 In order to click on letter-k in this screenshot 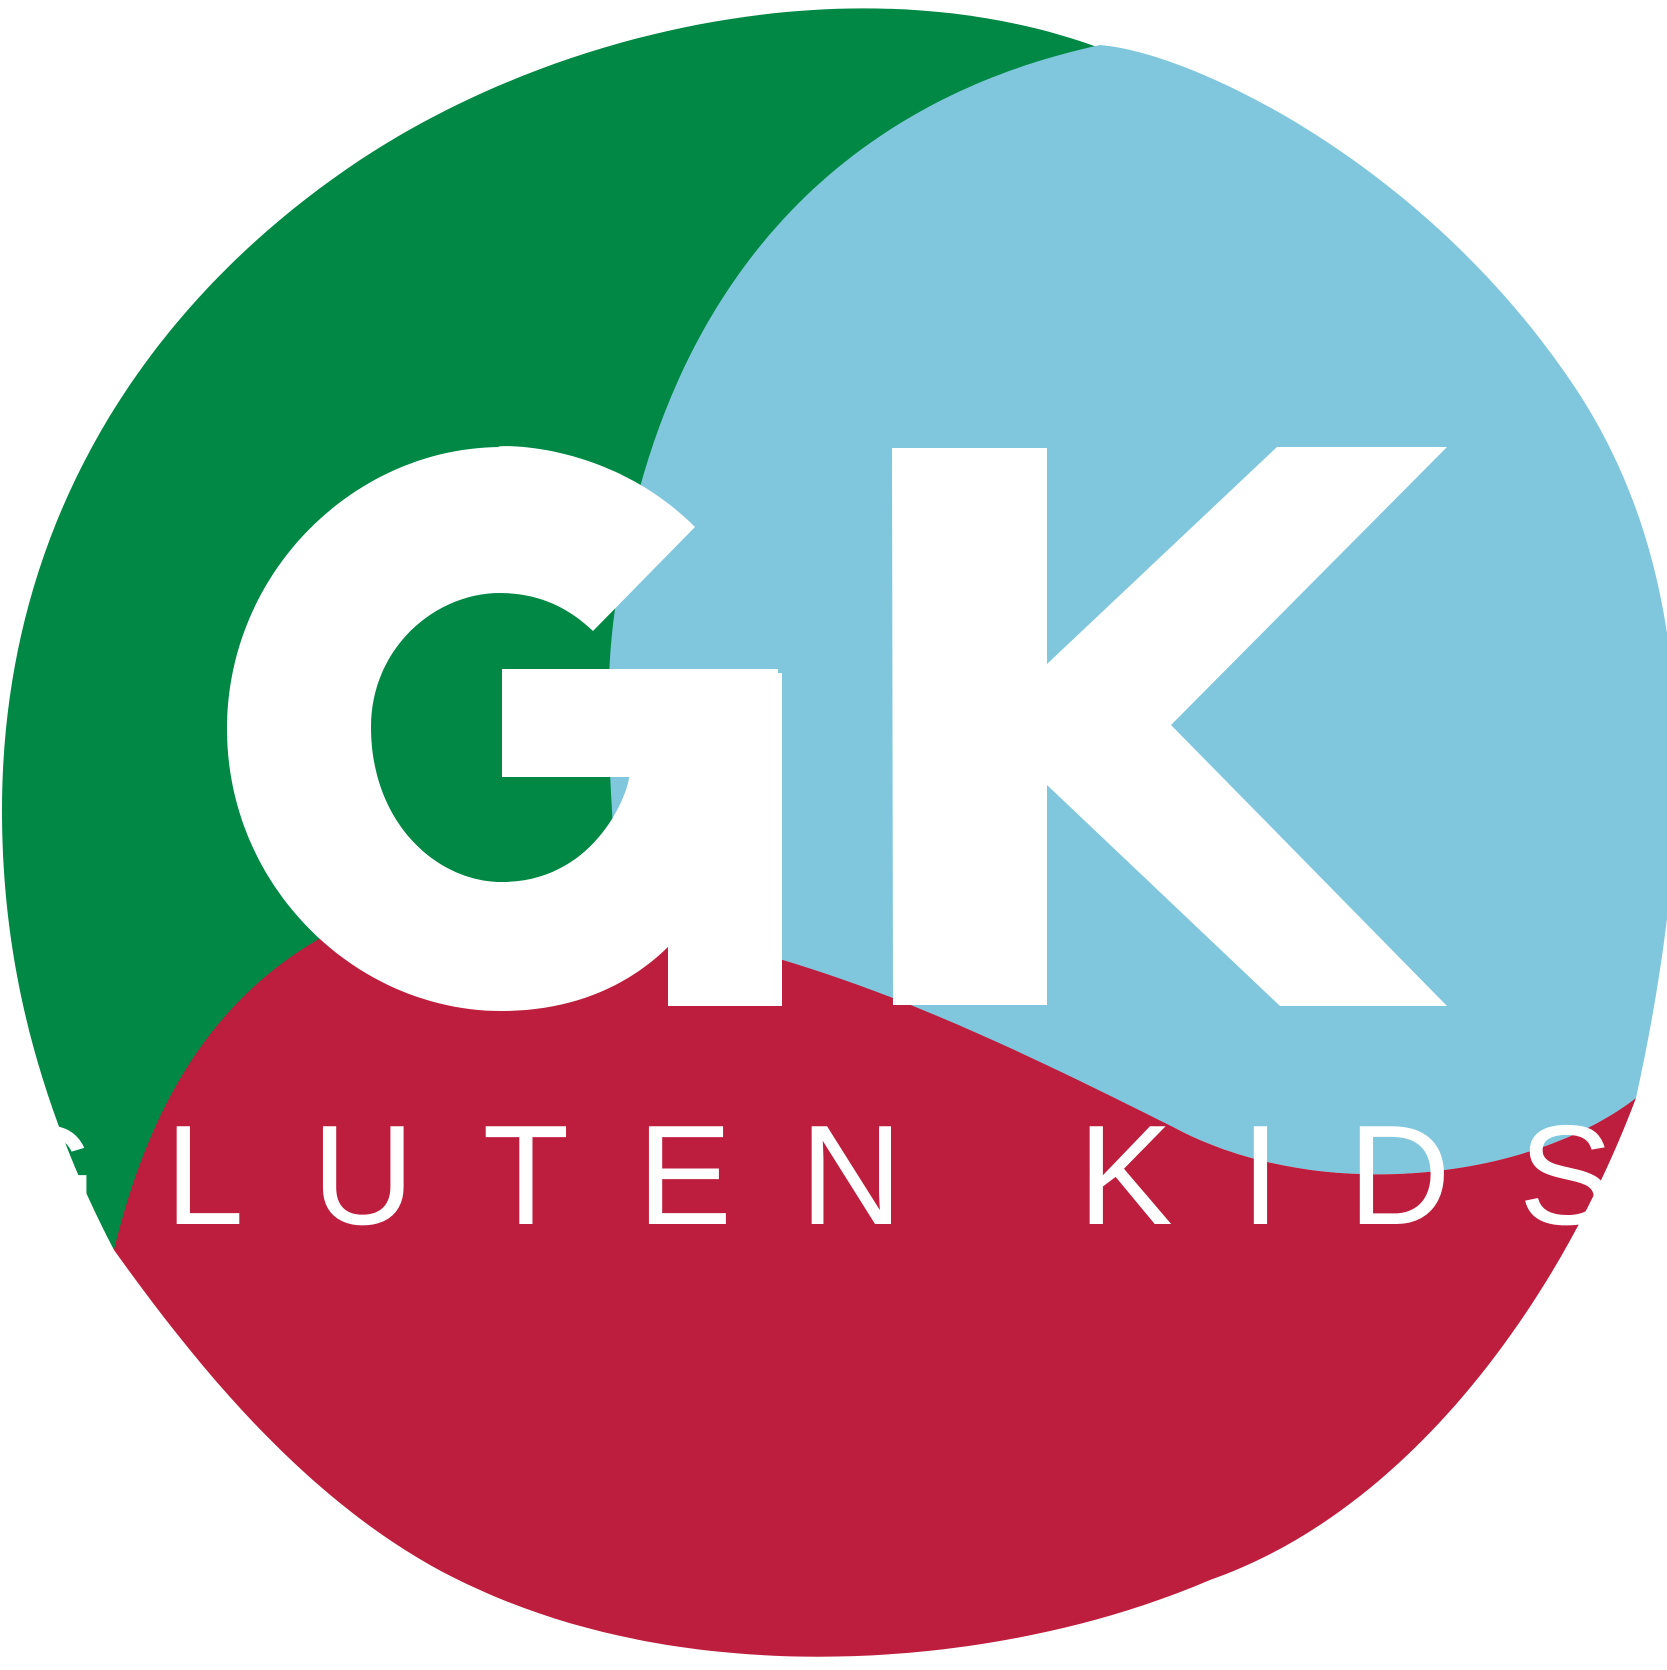, I will do `click(1169, 726)`.